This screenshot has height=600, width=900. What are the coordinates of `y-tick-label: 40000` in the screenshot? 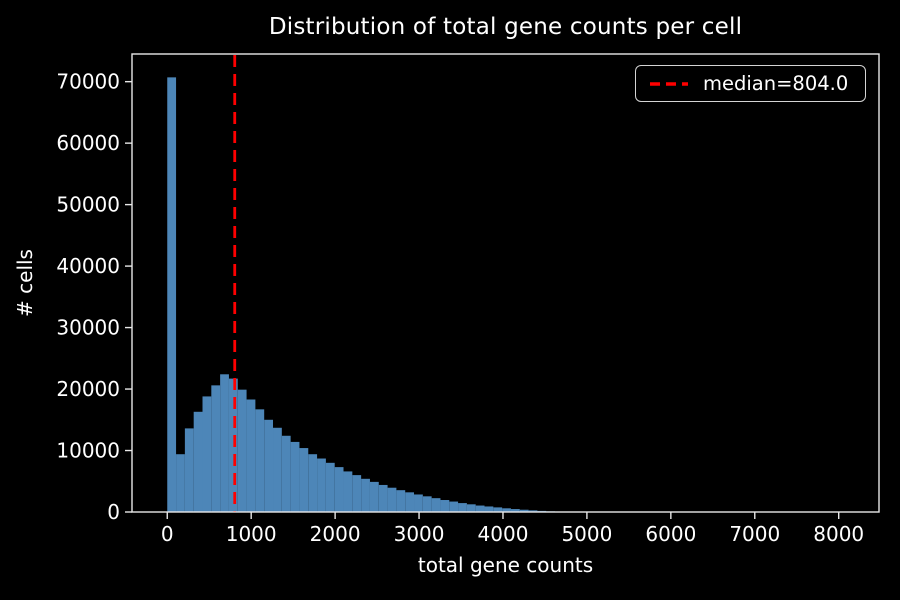 It's located at (88, 266).